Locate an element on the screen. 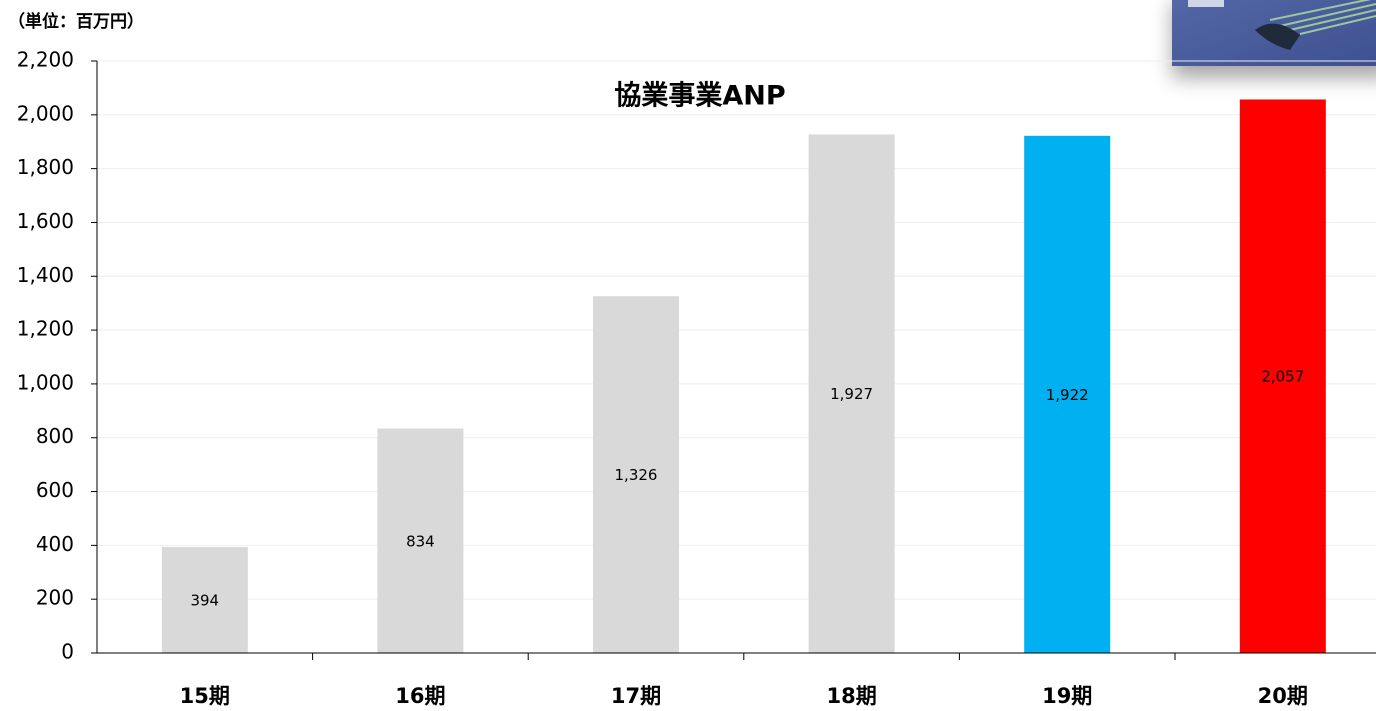 The height and width of the screenshot is (711, 1376). x-tick-label: 17期 is located at coordinates (636, 696).